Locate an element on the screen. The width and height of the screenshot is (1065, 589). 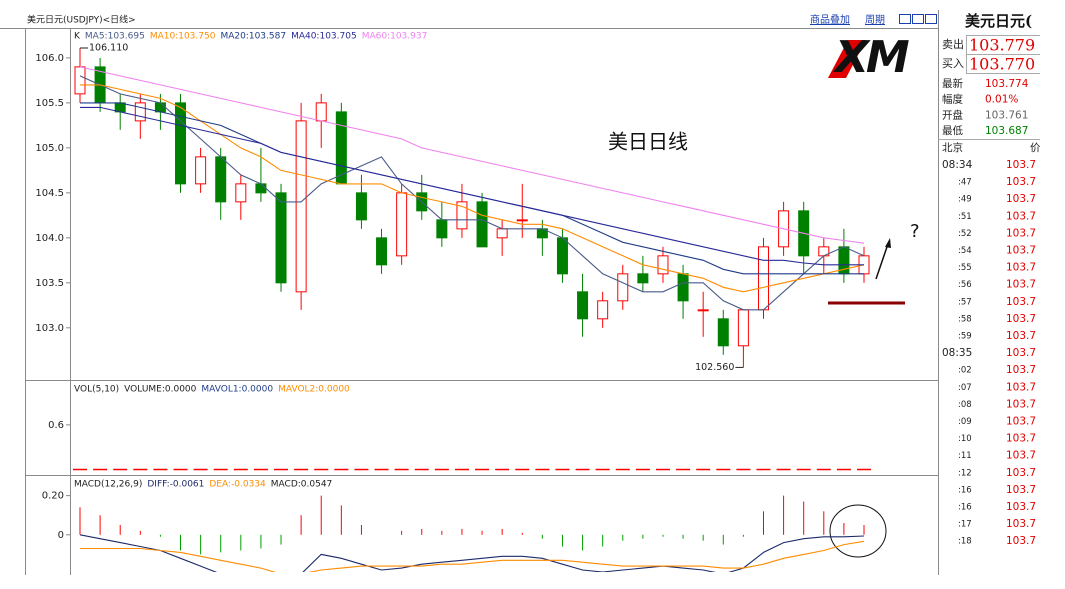
drawing-tools is located at coordinates (866, 398).